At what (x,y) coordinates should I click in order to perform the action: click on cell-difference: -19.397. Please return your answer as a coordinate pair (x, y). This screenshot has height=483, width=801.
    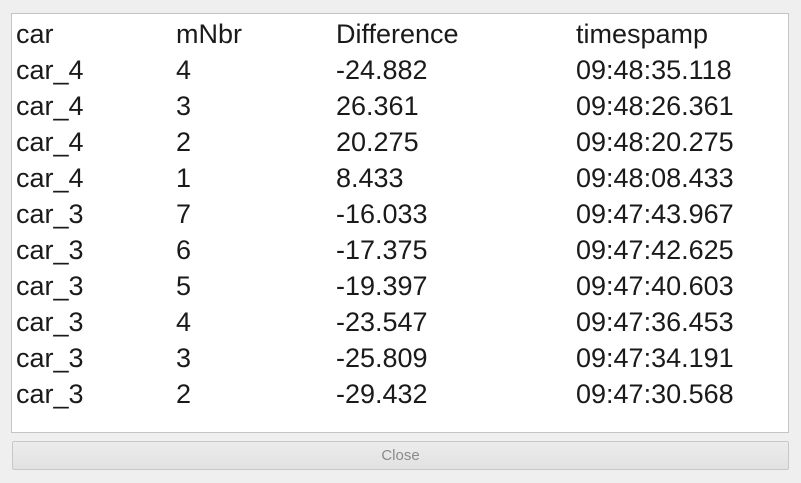
    Looking at the image, I should click on (382, 286).